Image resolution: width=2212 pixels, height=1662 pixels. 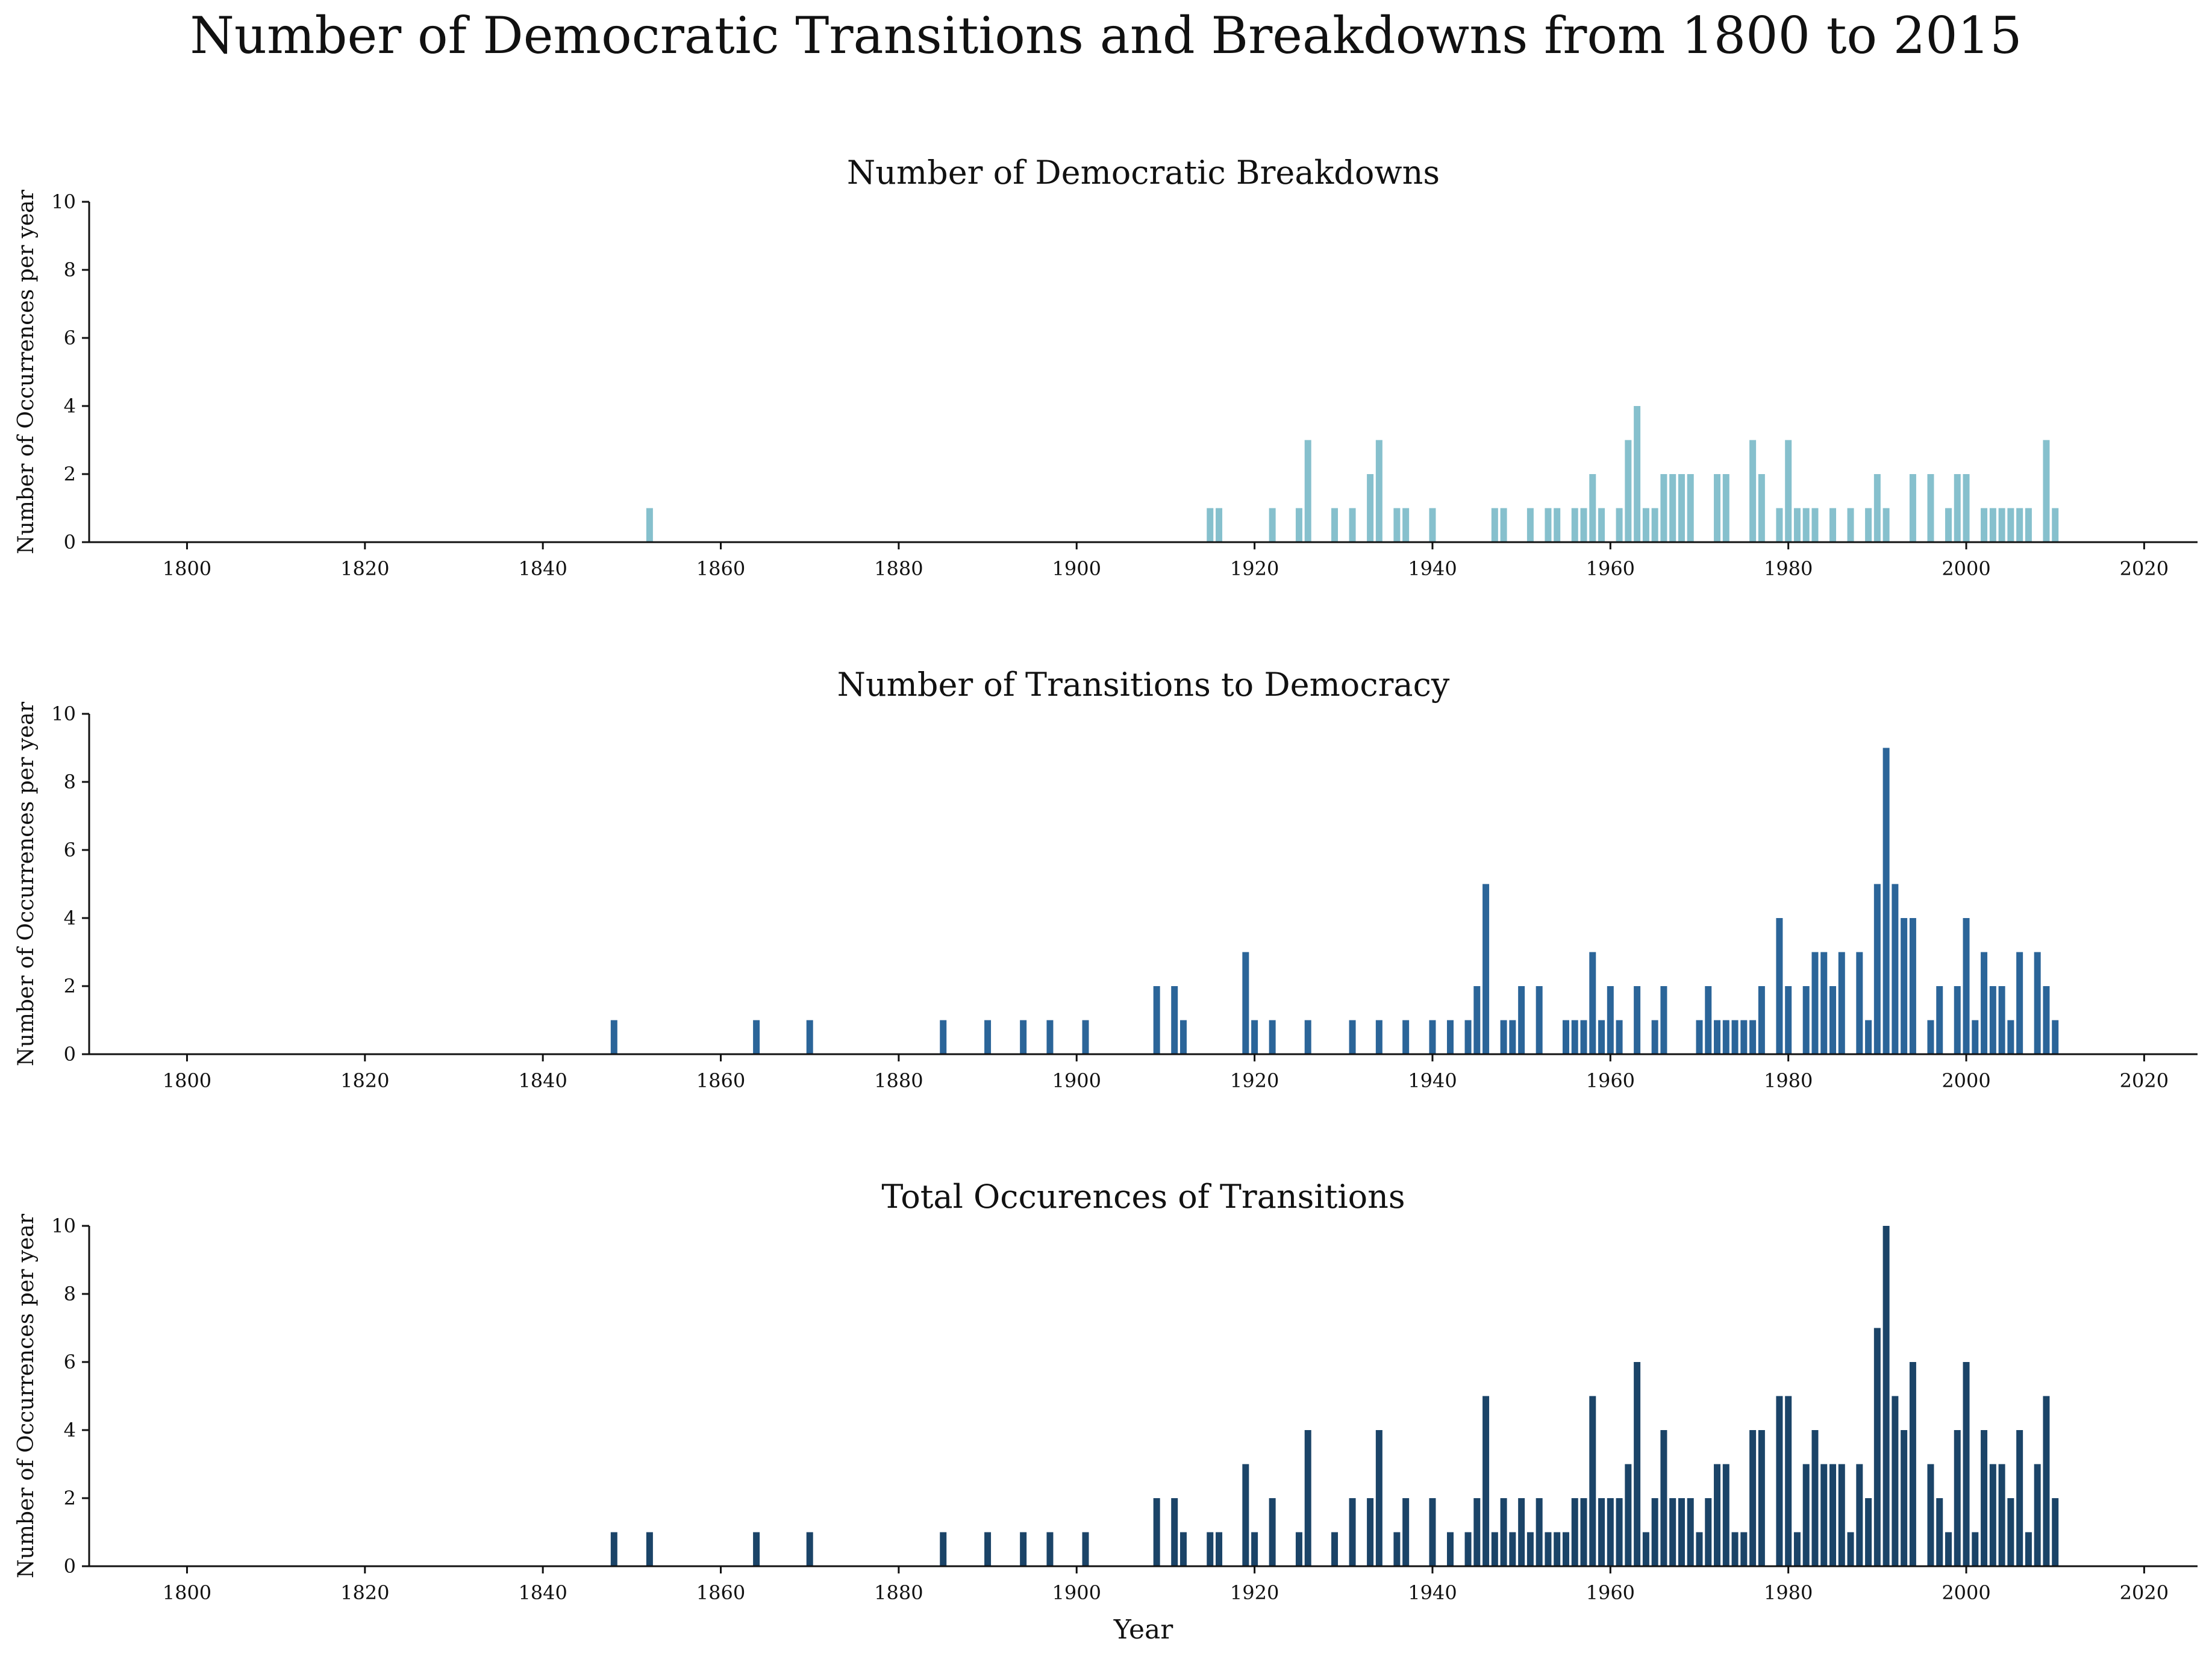 I want to click on bar-1909, so click(x=1157, y=1020).